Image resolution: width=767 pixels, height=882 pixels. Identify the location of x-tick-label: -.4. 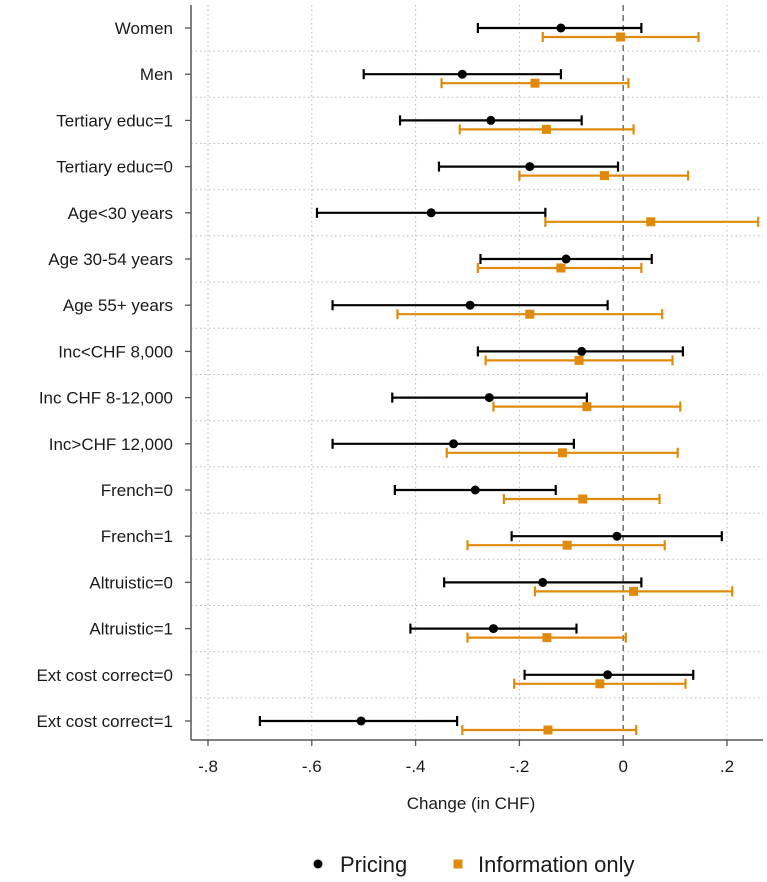
(416, 766).